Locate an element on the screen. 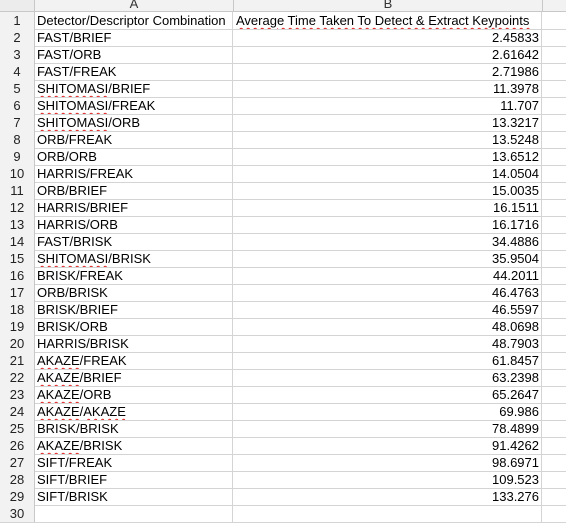 The image size is (566, 524). cell-average-time: 46.5597 is located at coordinates (388, 309).